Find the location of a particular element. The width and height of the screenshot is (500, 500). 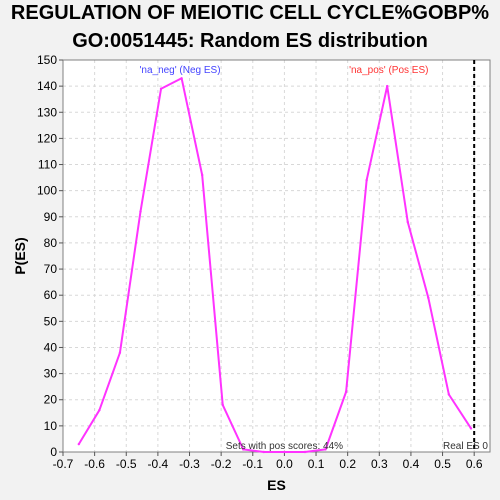

y-tick-label: 100 is located at coordinates (47, 191).